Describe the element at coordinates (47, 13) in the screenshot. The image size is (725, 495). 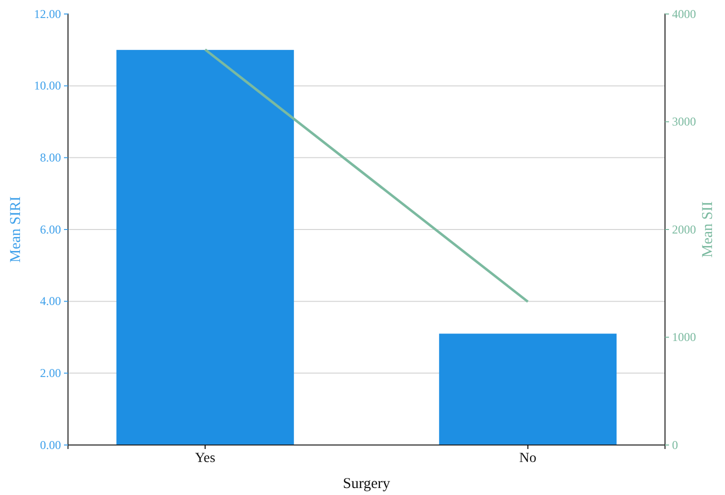
I see `y-tick-label: 12.00` at that location.